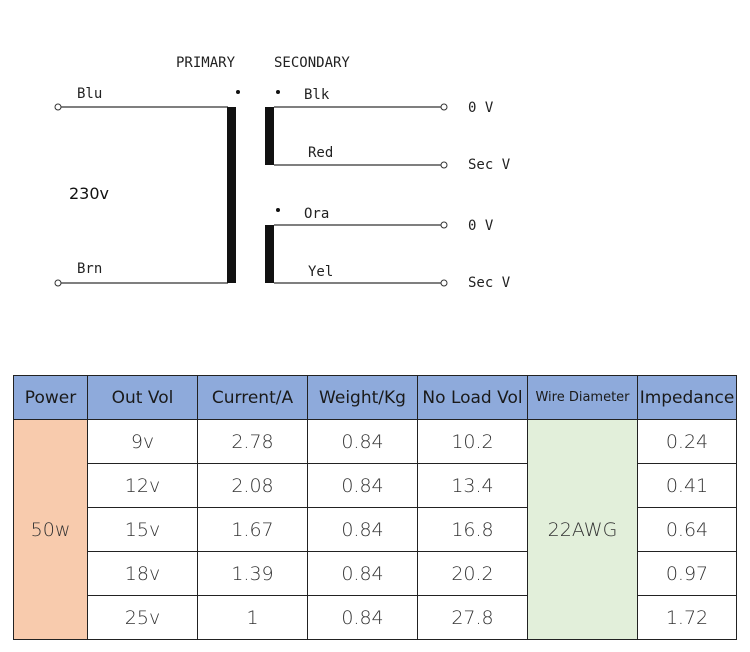 The height and width of the screenshot is (652, 750). I want to click on primary-wire-top-label: Blu, so click(89, 94).